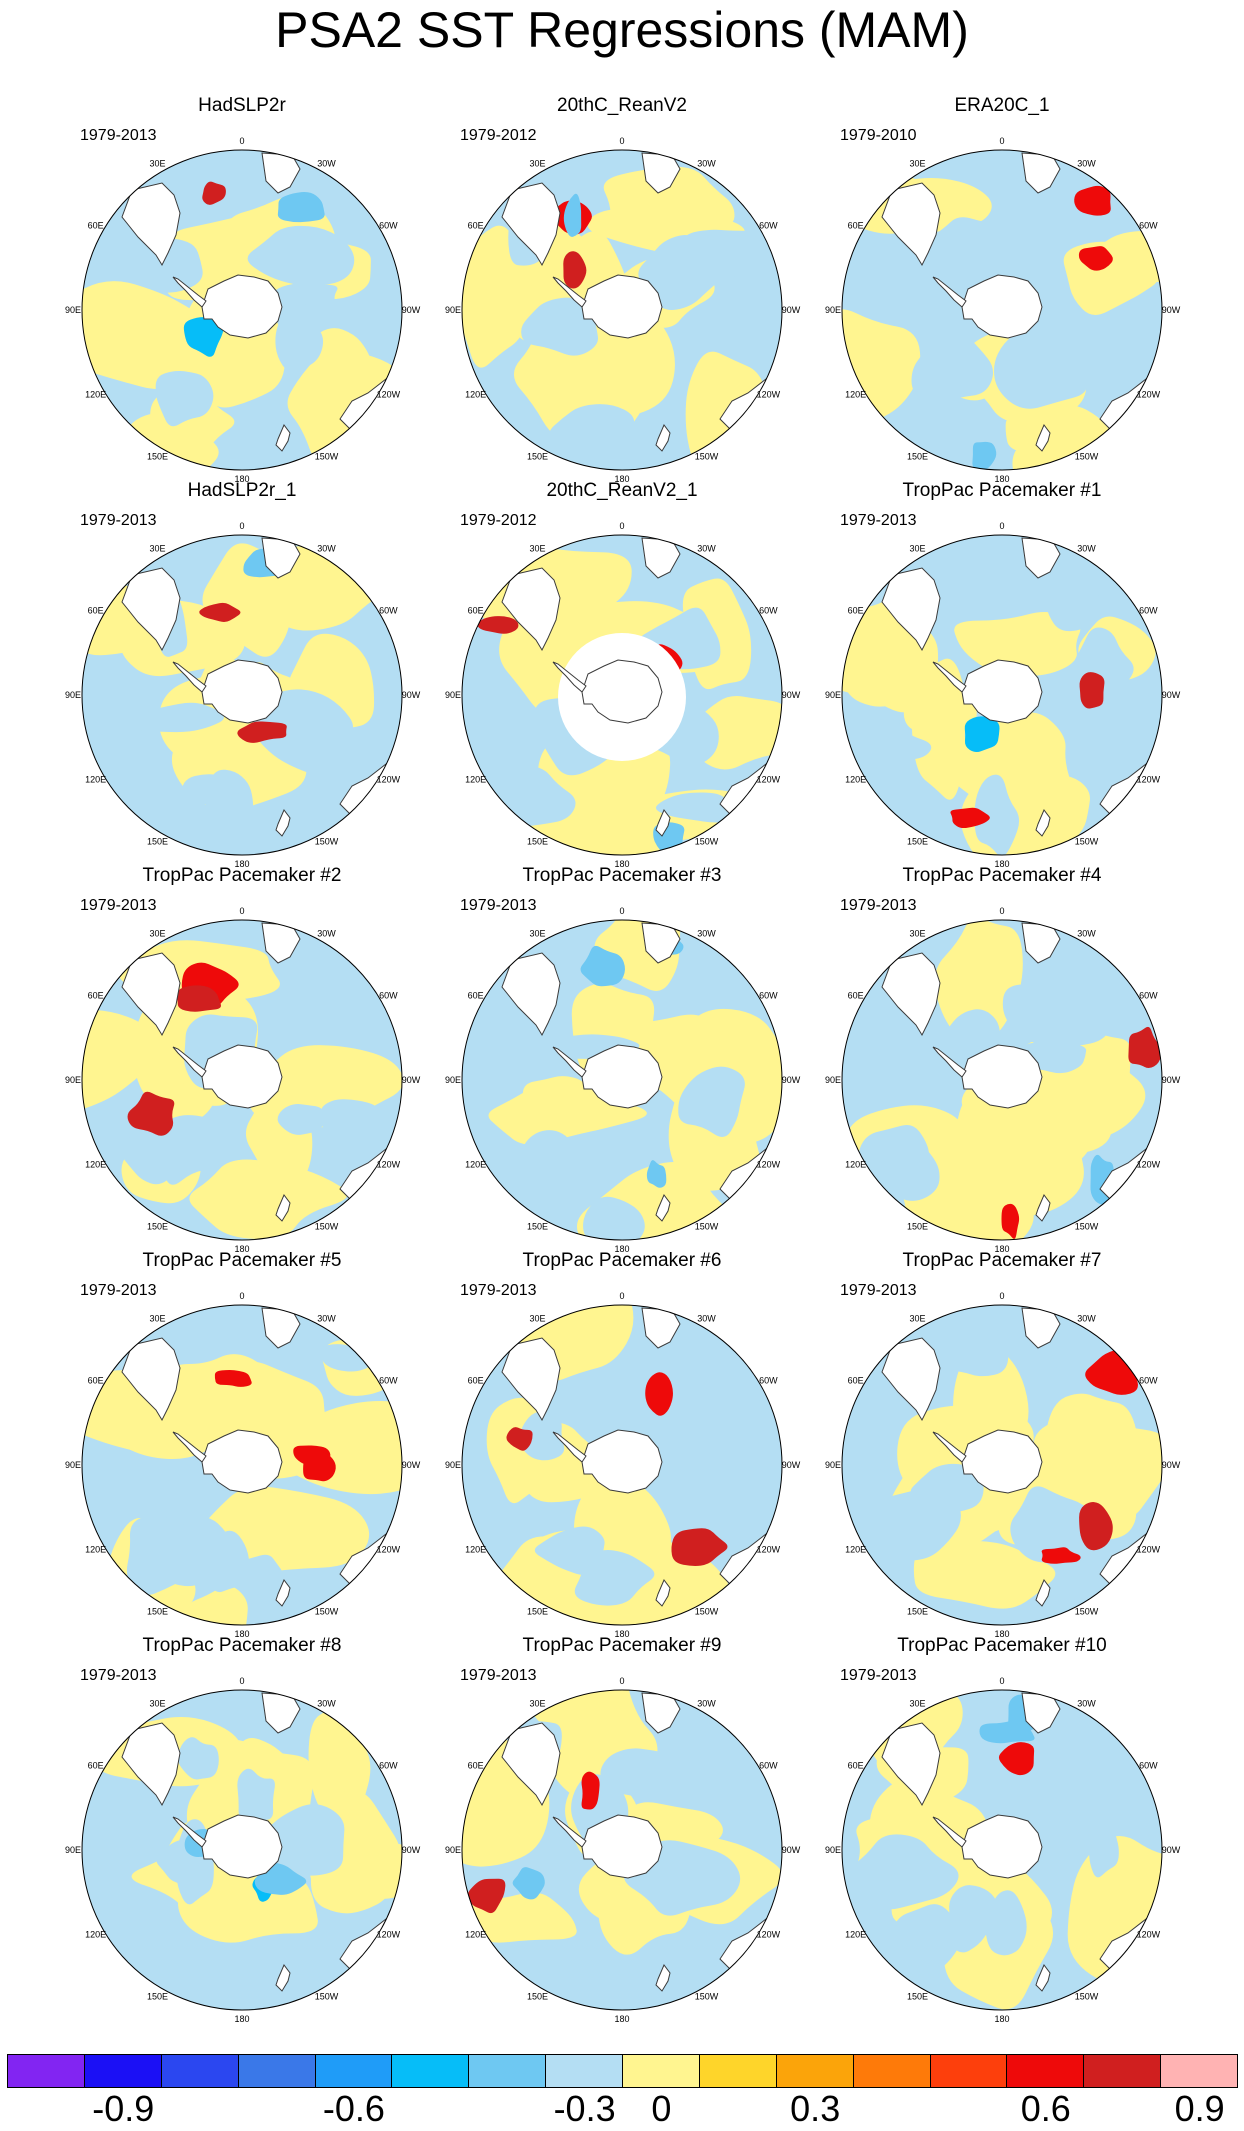  Describe the element at coordinates (123, 2108) in the screenshot. I see `colorbar-tick-label: -0.9` at that location.